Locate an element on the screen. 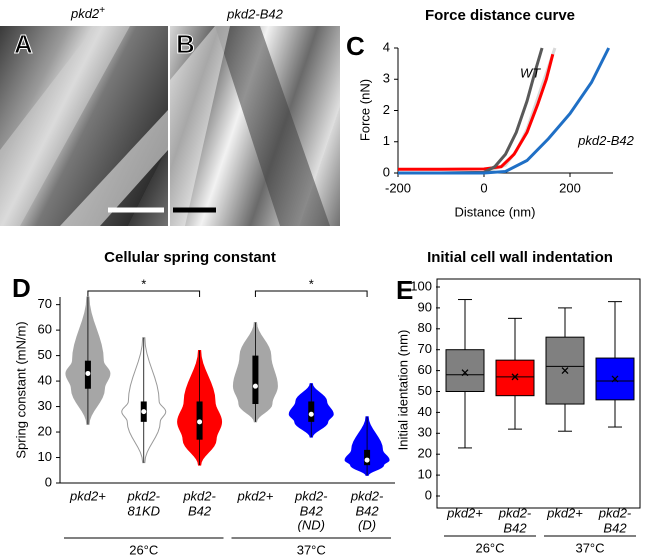  chart-title: Initial cell wall indentation is located at coordinates (520, 257).